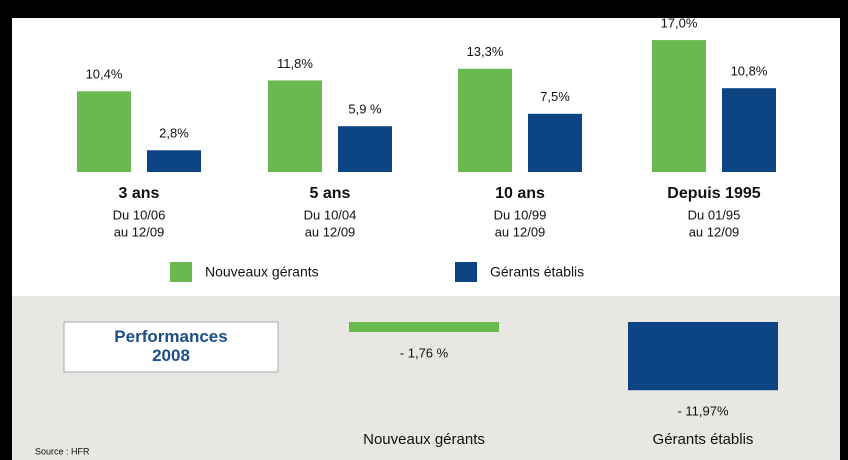  What do you see at coordinates (714, 214) in the screenshot?
I see `category-period: Du 01/95` at bounding box center [714, 214].